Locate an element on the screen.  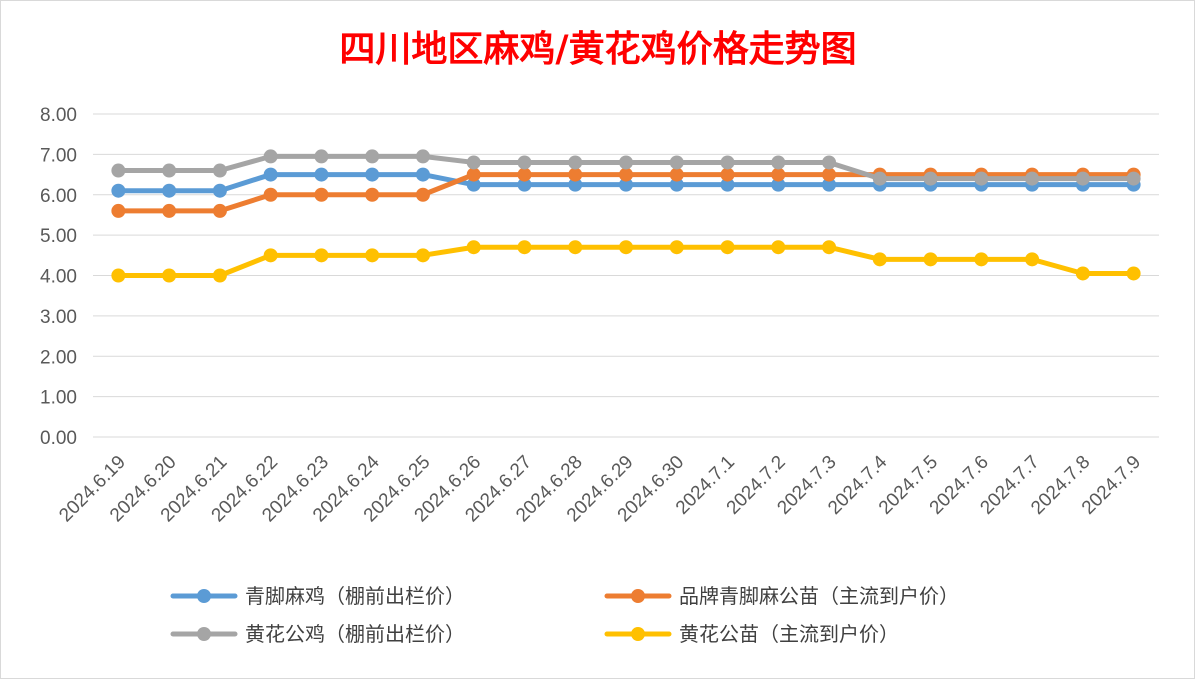
y-tick-label: 4.00 is located at coordinates (58, 277).